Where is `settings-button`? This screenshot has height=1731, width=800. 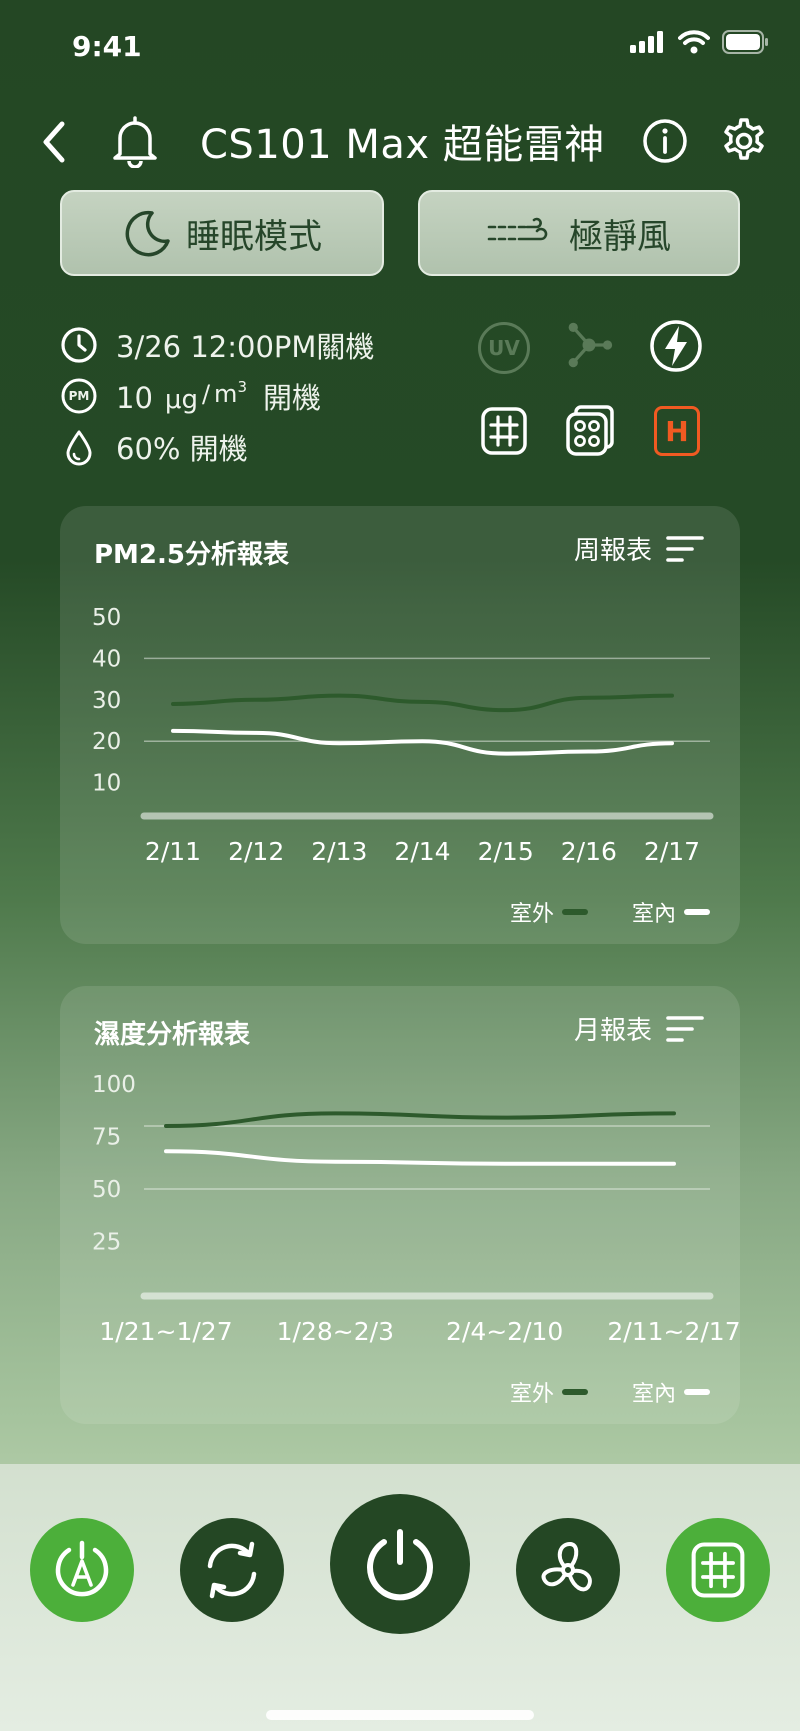 settings-button is located at coordinates (744, 141).